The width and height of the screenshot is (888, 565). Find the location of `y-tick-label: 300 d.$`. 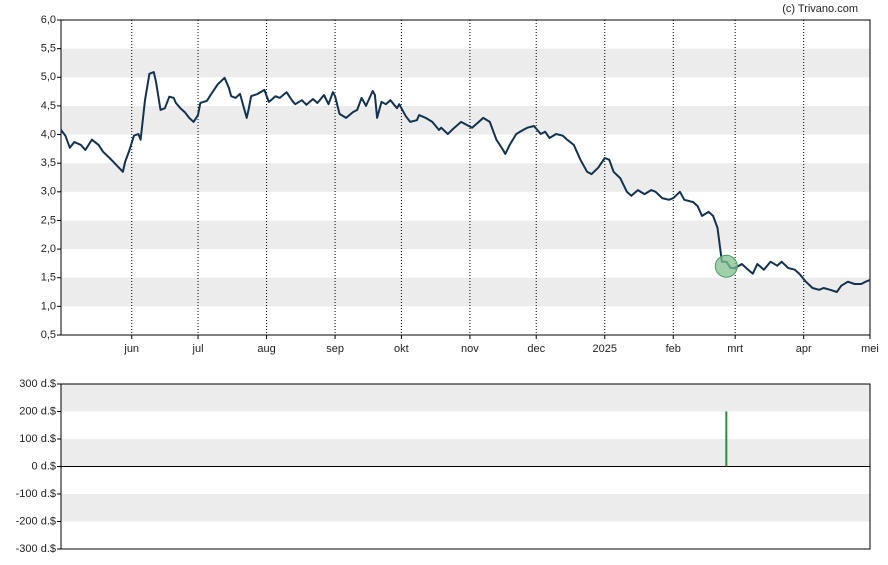

y-tick-label: 300 d.$ is located at coordinates (37, 384).